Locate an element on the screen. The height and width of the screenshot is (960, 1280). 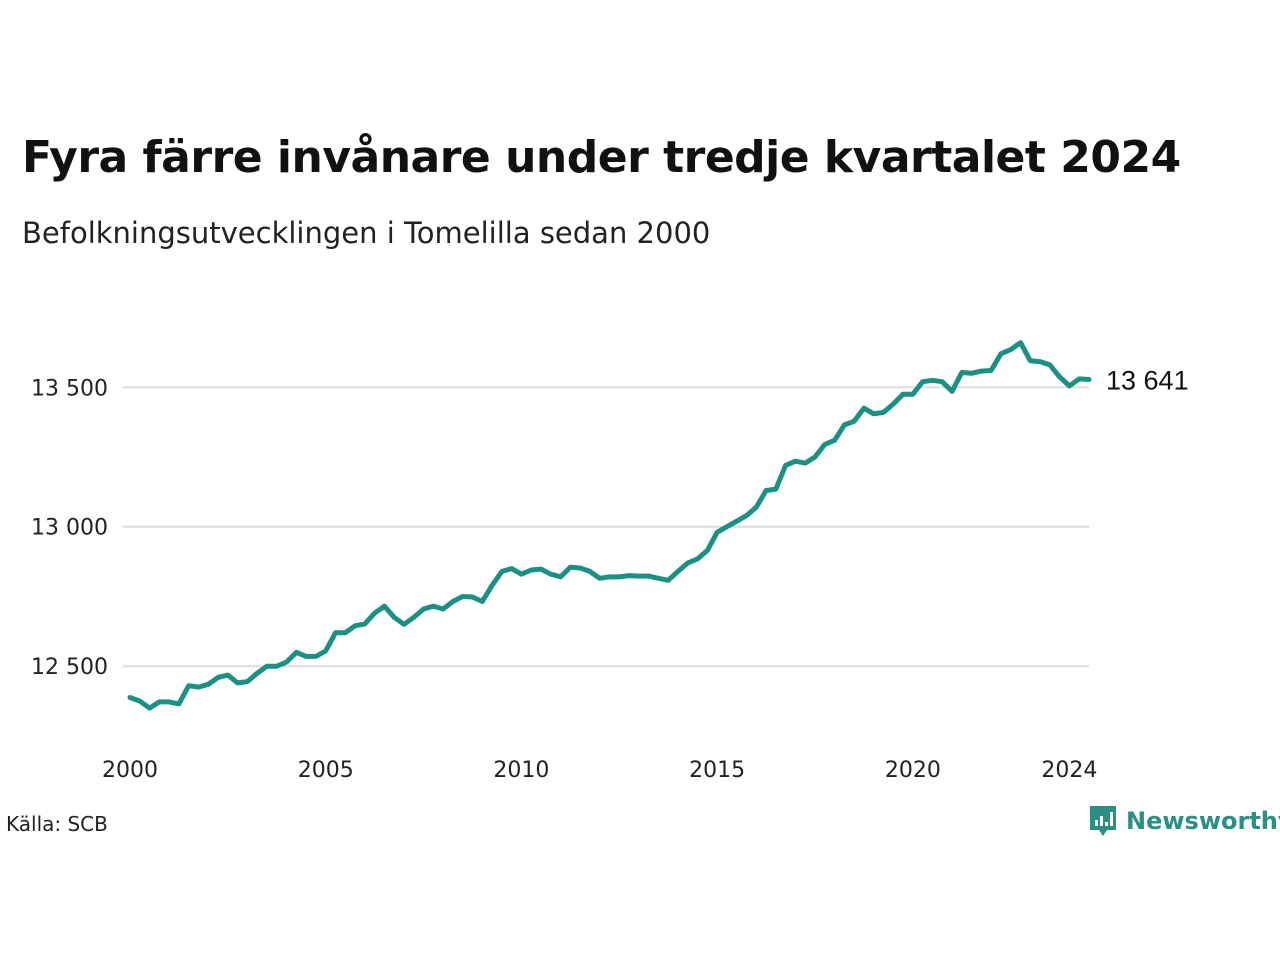
brand-logo: Newsworthy is located at coordinates (1184, 821).